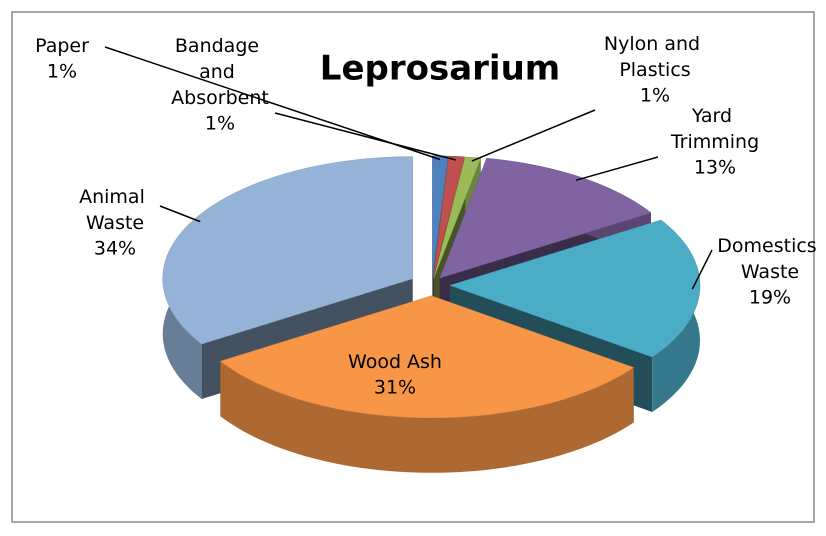 The width and height of the screenshot is (826, 536). I want to click on category-label: Bandage and Absorbent, so click(220, 72).